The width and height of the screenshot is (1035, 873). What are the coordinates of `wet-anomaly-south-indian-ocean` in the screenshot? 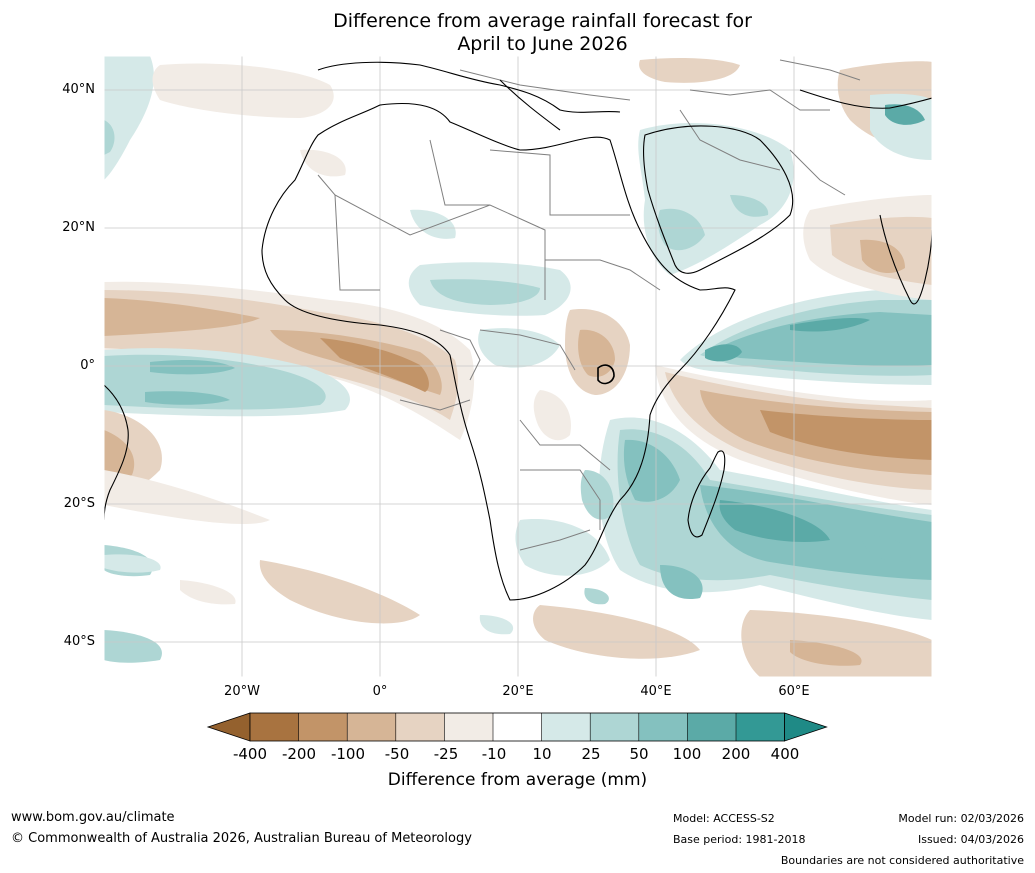 It's located at (765, 518).